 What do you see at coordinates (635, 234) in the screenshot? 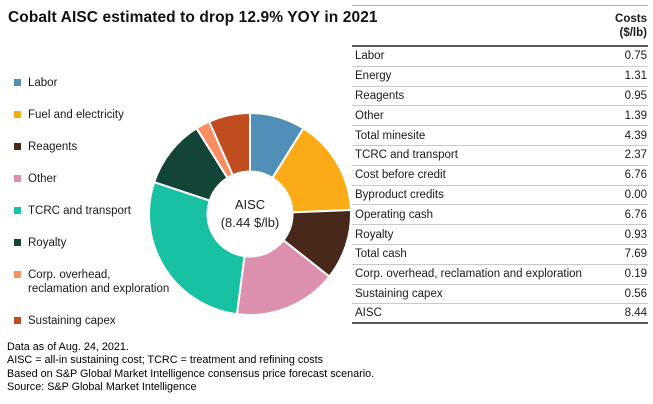
I see `row-value: 0.93` at bounding box center [635, 234].